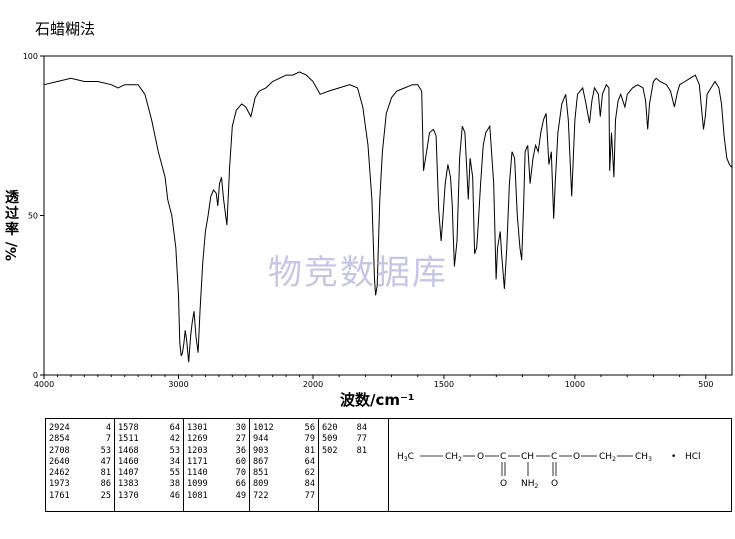 This screenshot has height=539, width=735. I want to click on peak-transmittance: 64, so click(309, 461).